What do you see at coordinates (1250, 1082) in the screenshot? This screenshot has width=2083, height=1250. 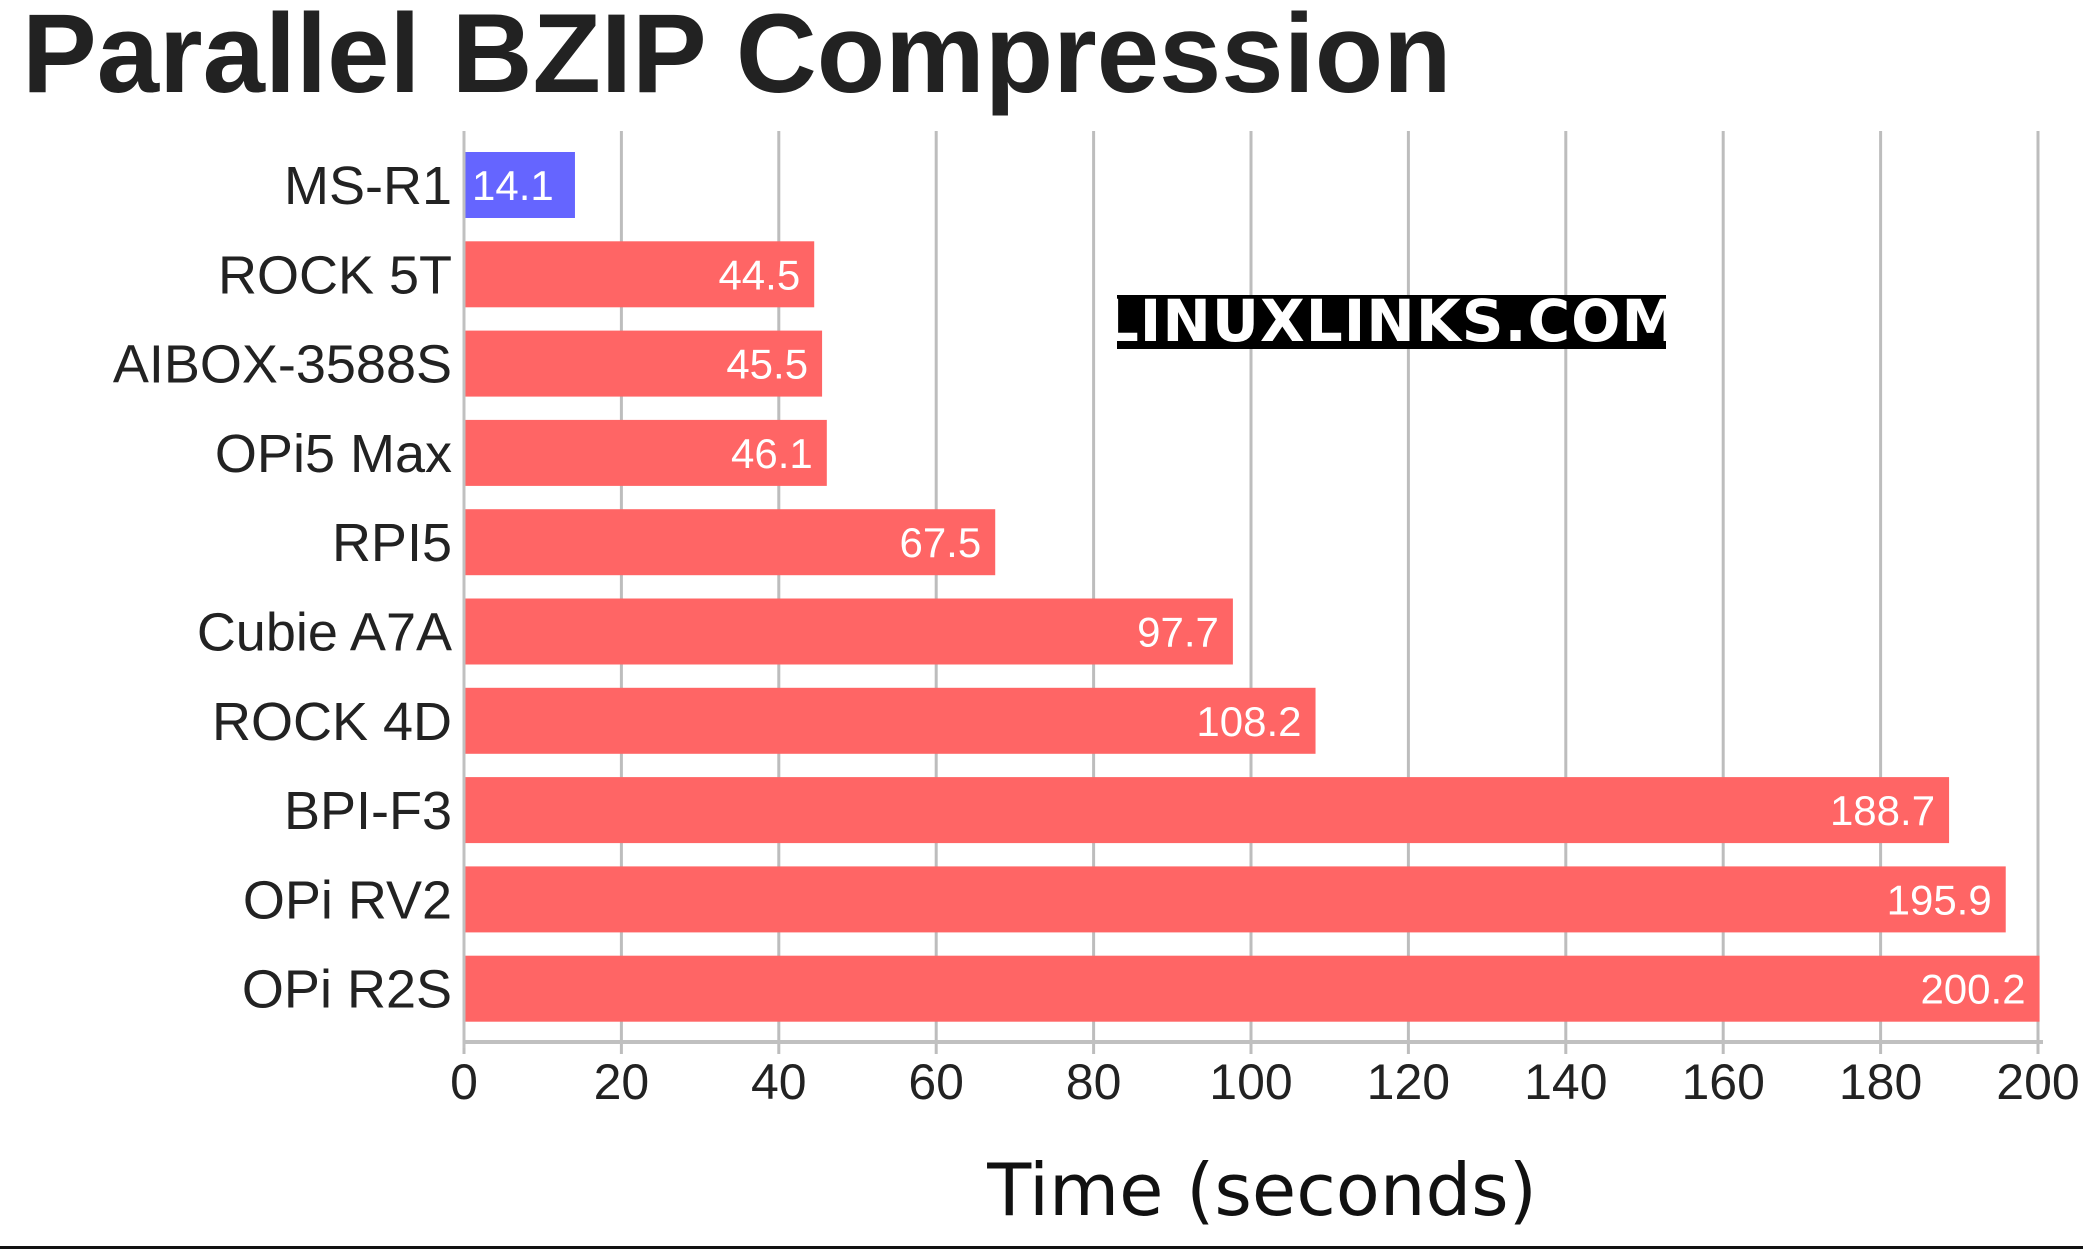 I see `x-tick-label: 100` at bounding box center [1250, 1082].